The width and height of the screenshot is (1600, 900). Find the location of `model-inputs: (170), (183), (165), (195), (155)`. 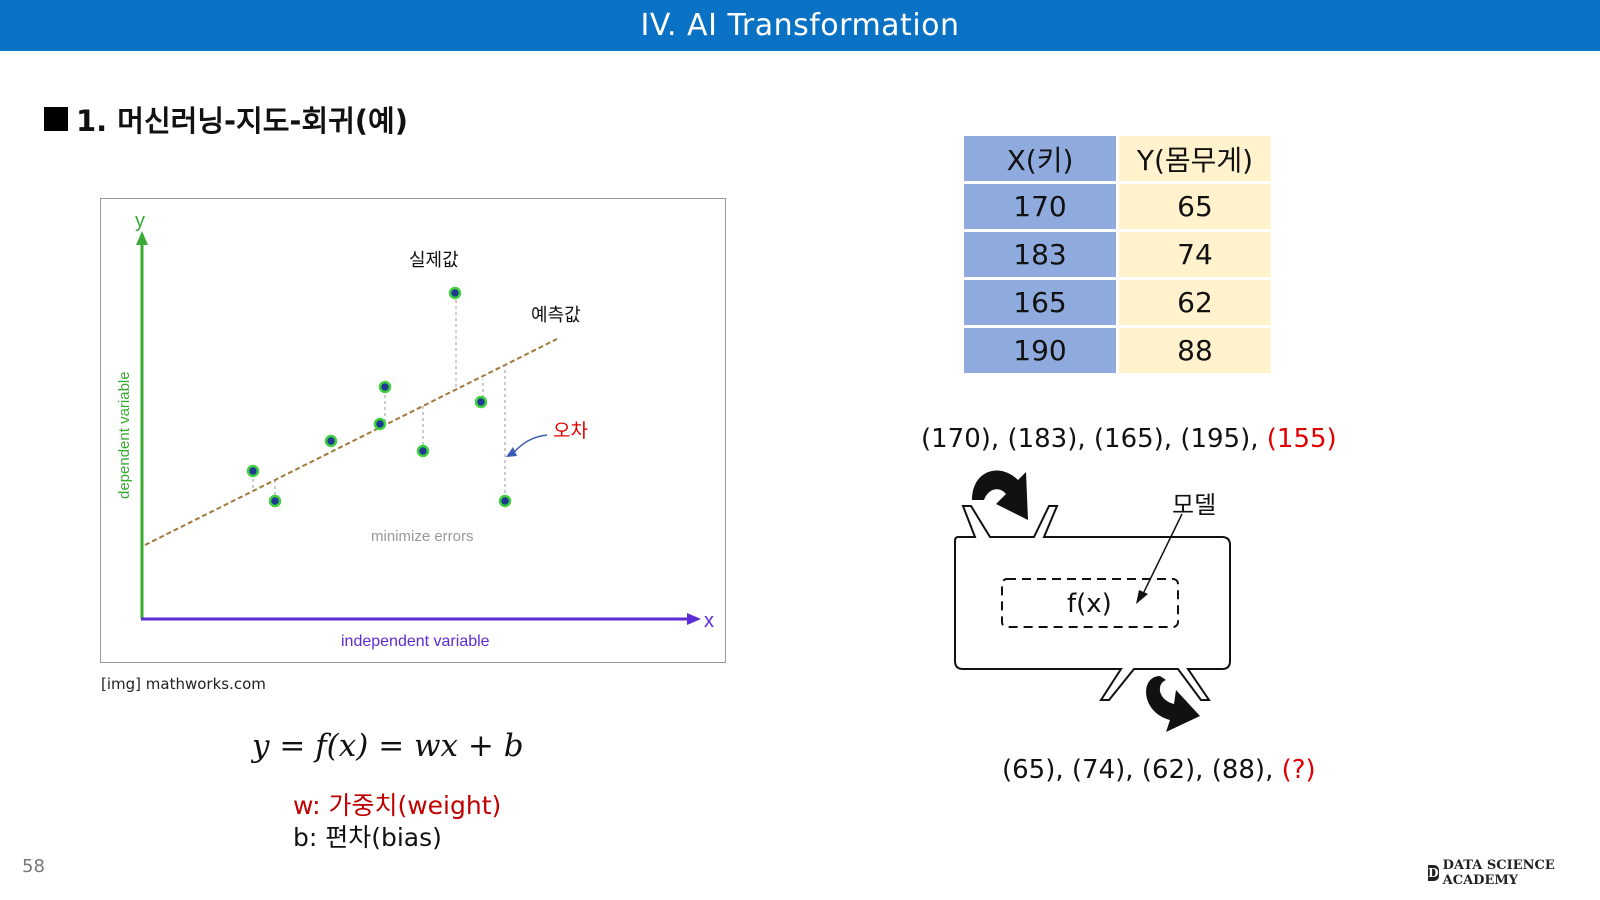

model-inputs: (170), (183), (165), (195), (155) is located at coordinates (1129, 439).